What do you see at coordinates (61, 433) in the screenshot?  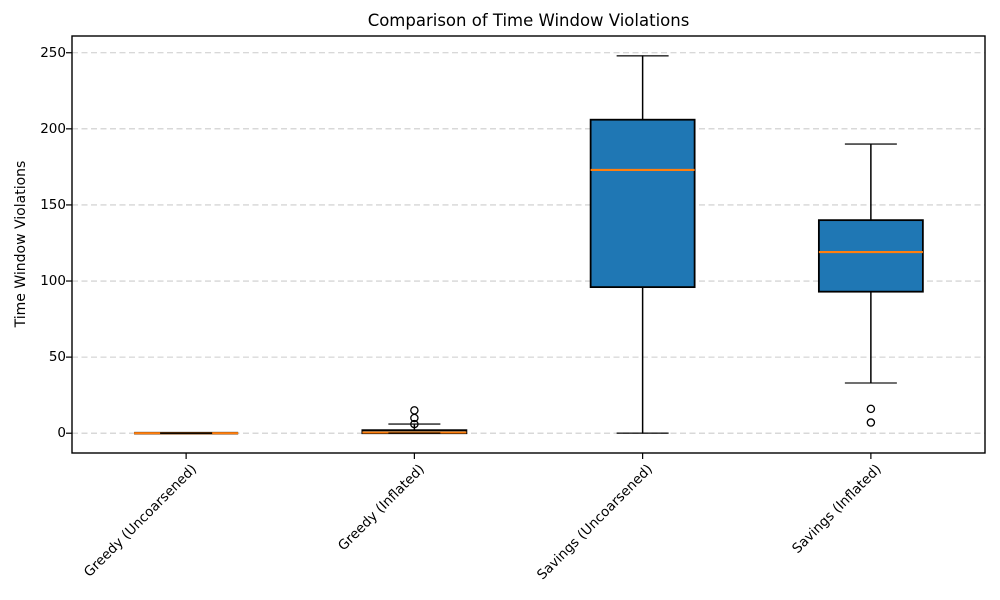 I see `y-tick-label: 0` at bounding box center [61, 433].